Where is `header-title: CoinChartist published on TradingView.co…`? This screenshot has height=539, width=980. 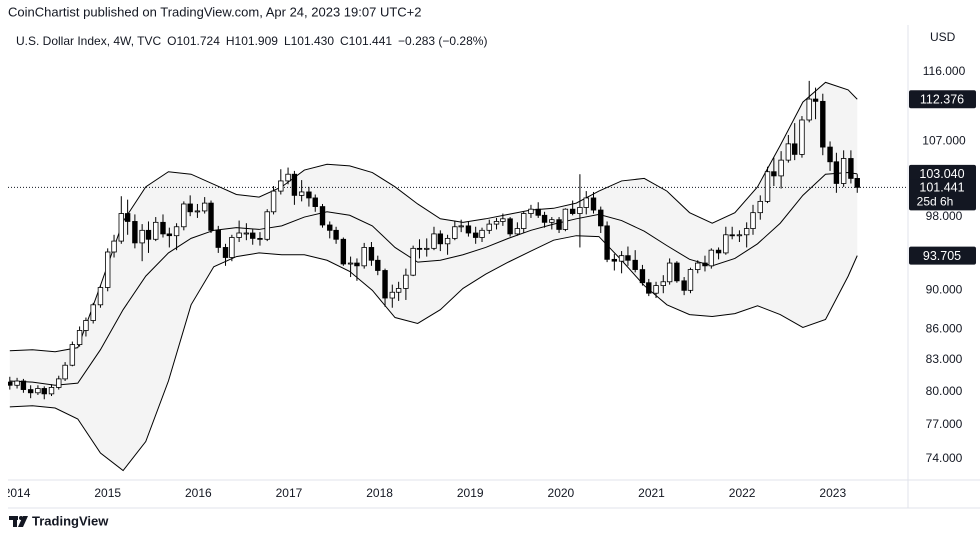
header-title: CoinChartist published on TradingView.co… is located at coordinates (214, 11).